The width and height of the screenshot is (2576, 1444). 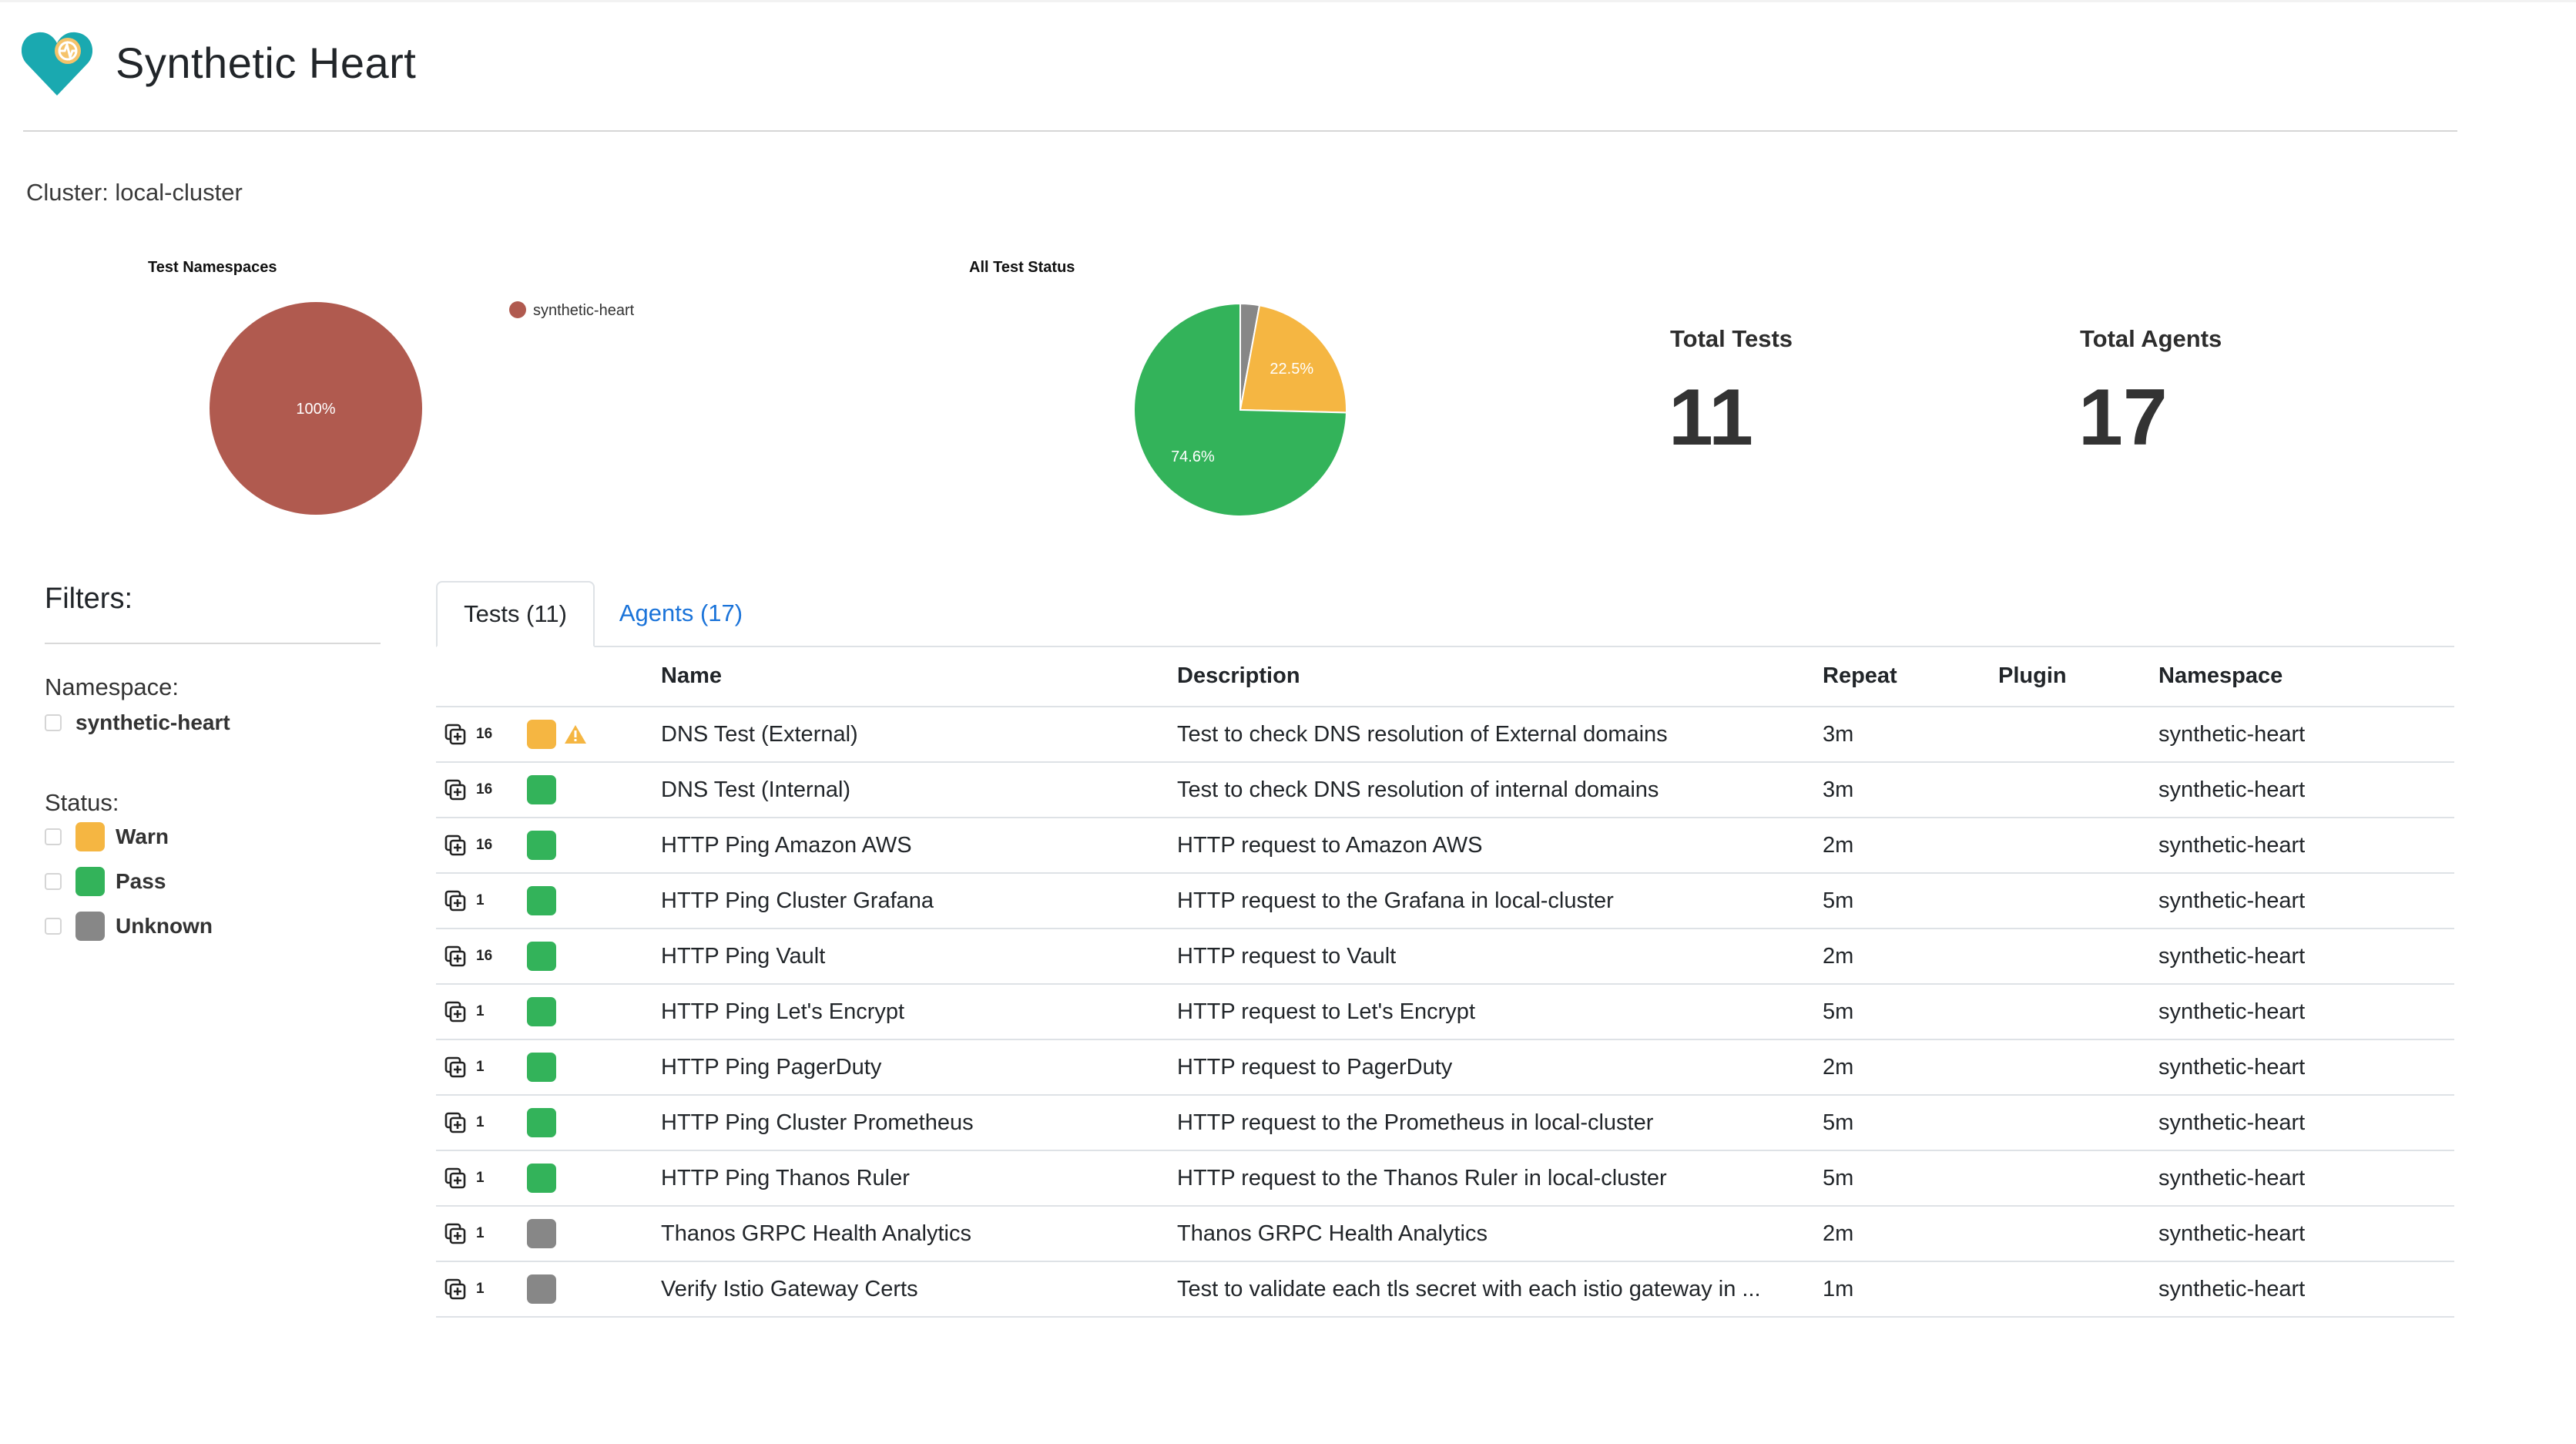 I want to click on test-name: DNS Test (External), so click(x=919, y=735).